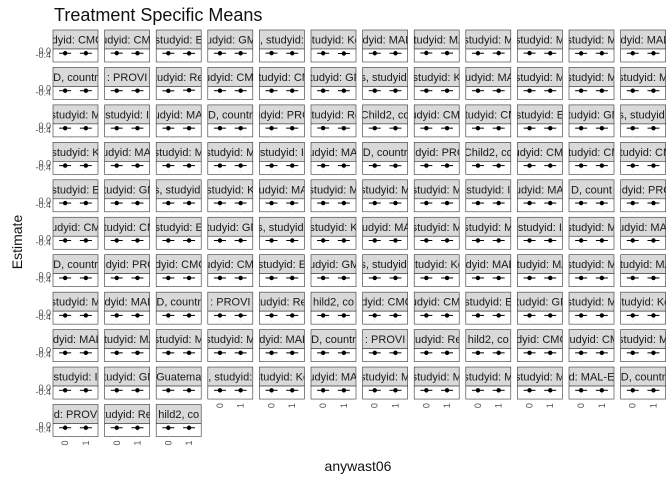  Describe the element at coordinates (333, 228) in the screenshot. I see `facet-strip-label: studyid: K` at that location.